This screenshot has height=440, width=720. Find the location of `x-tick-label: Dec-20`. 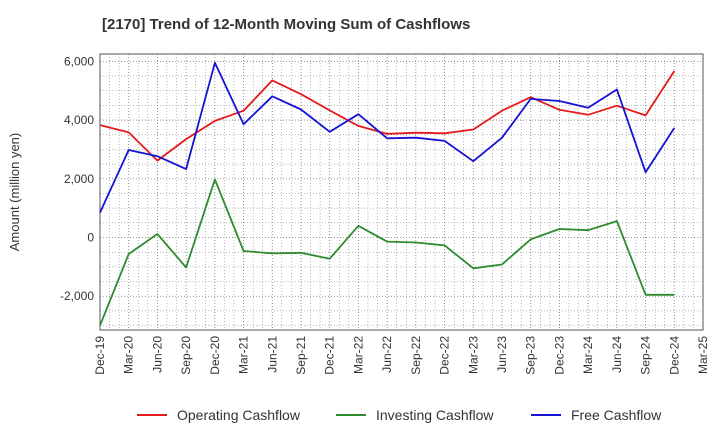

x-tick-label: Dec-20 is located at coordinates (215, 355).